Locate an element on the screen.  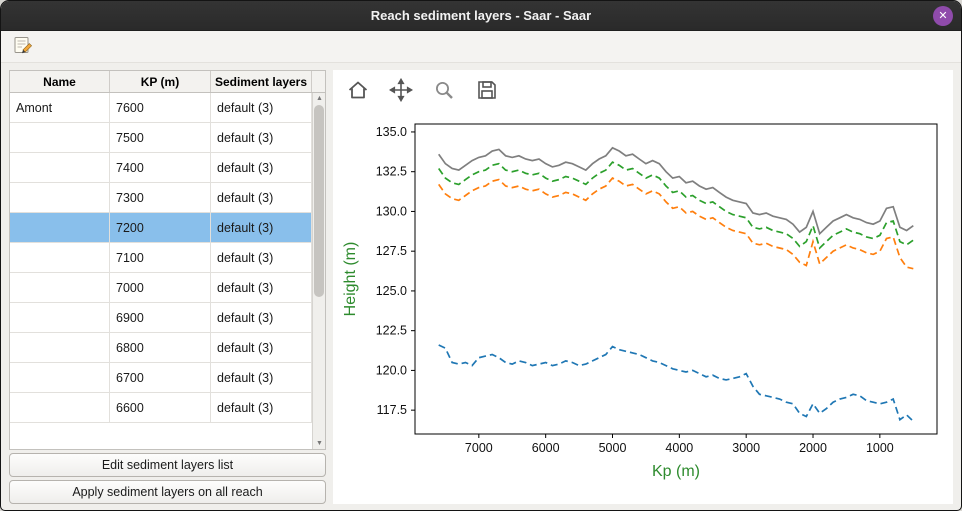
table-row: 7300 default (3) is located at coordinates (161, 198).